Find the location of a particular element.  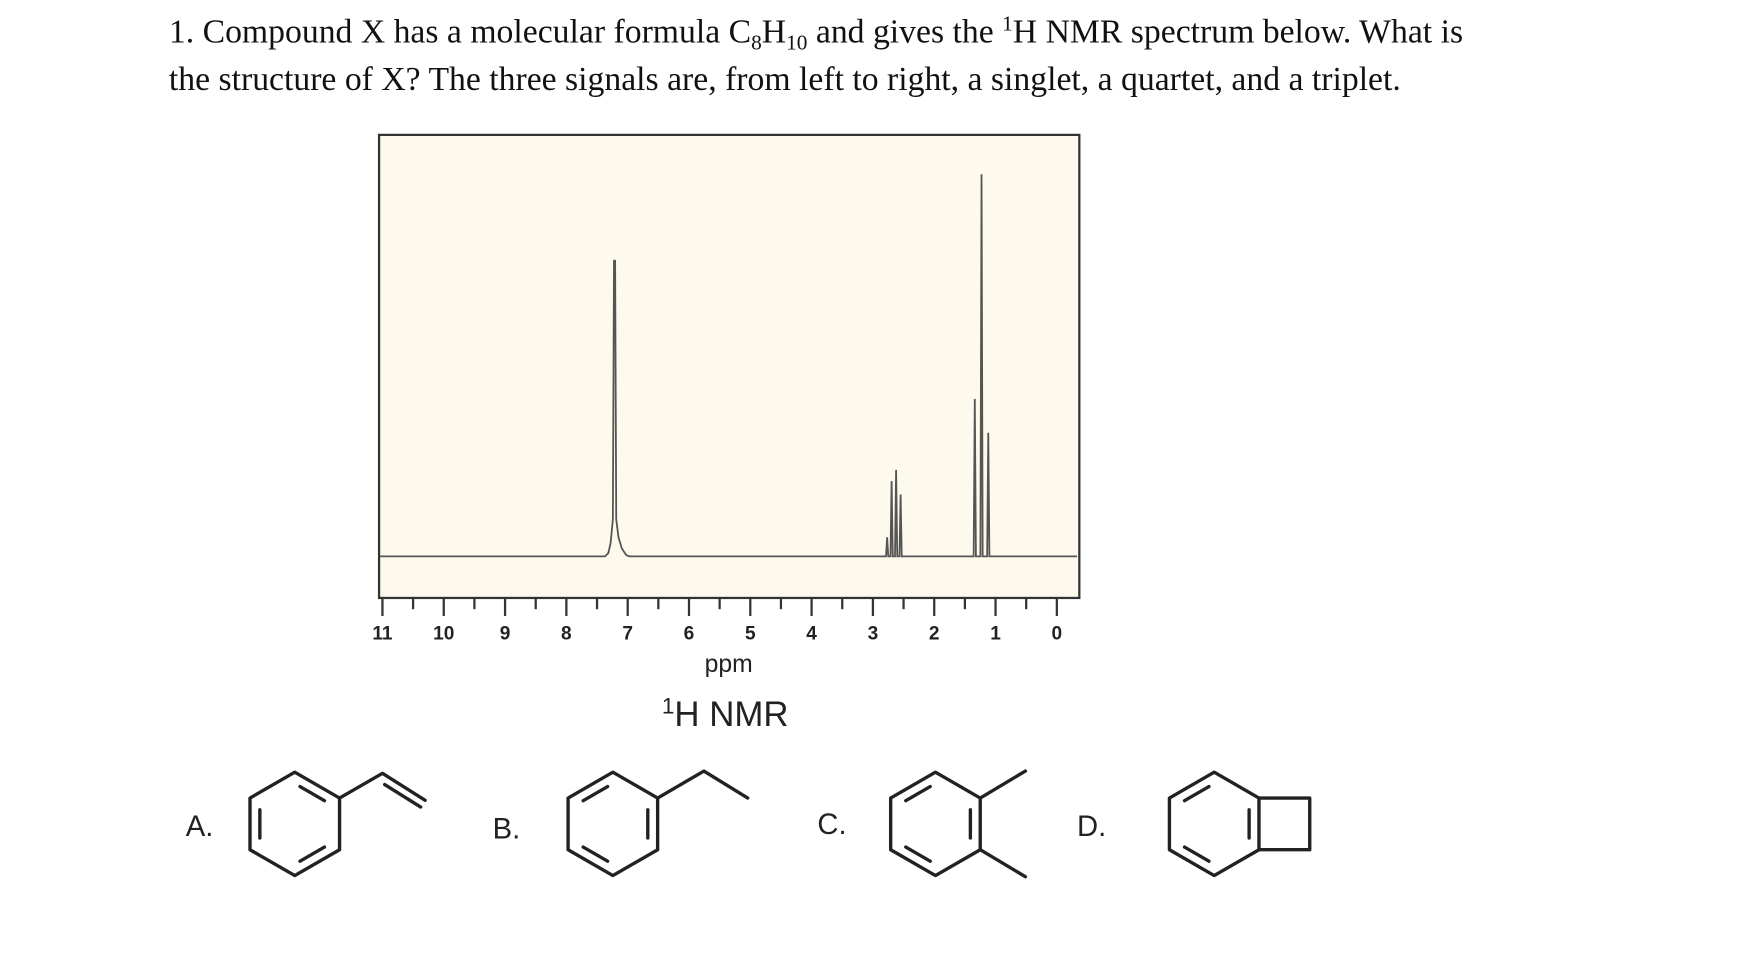

tick-label: 9 is located at coordinates (505, 634).